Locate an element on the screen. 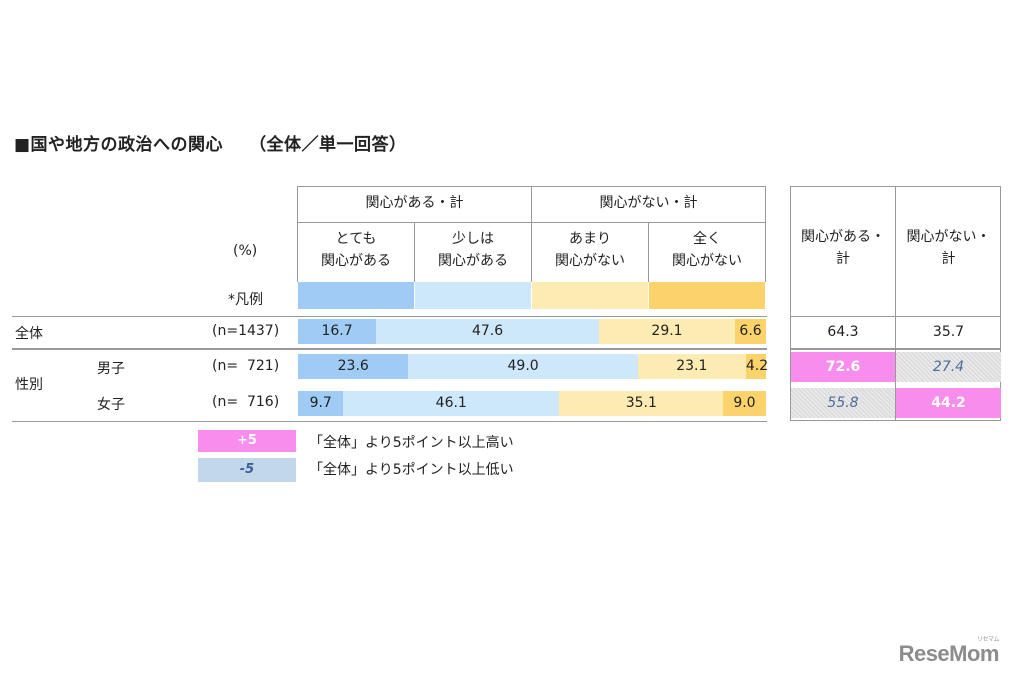  row-divider-top is located at coordinates (389, 316).